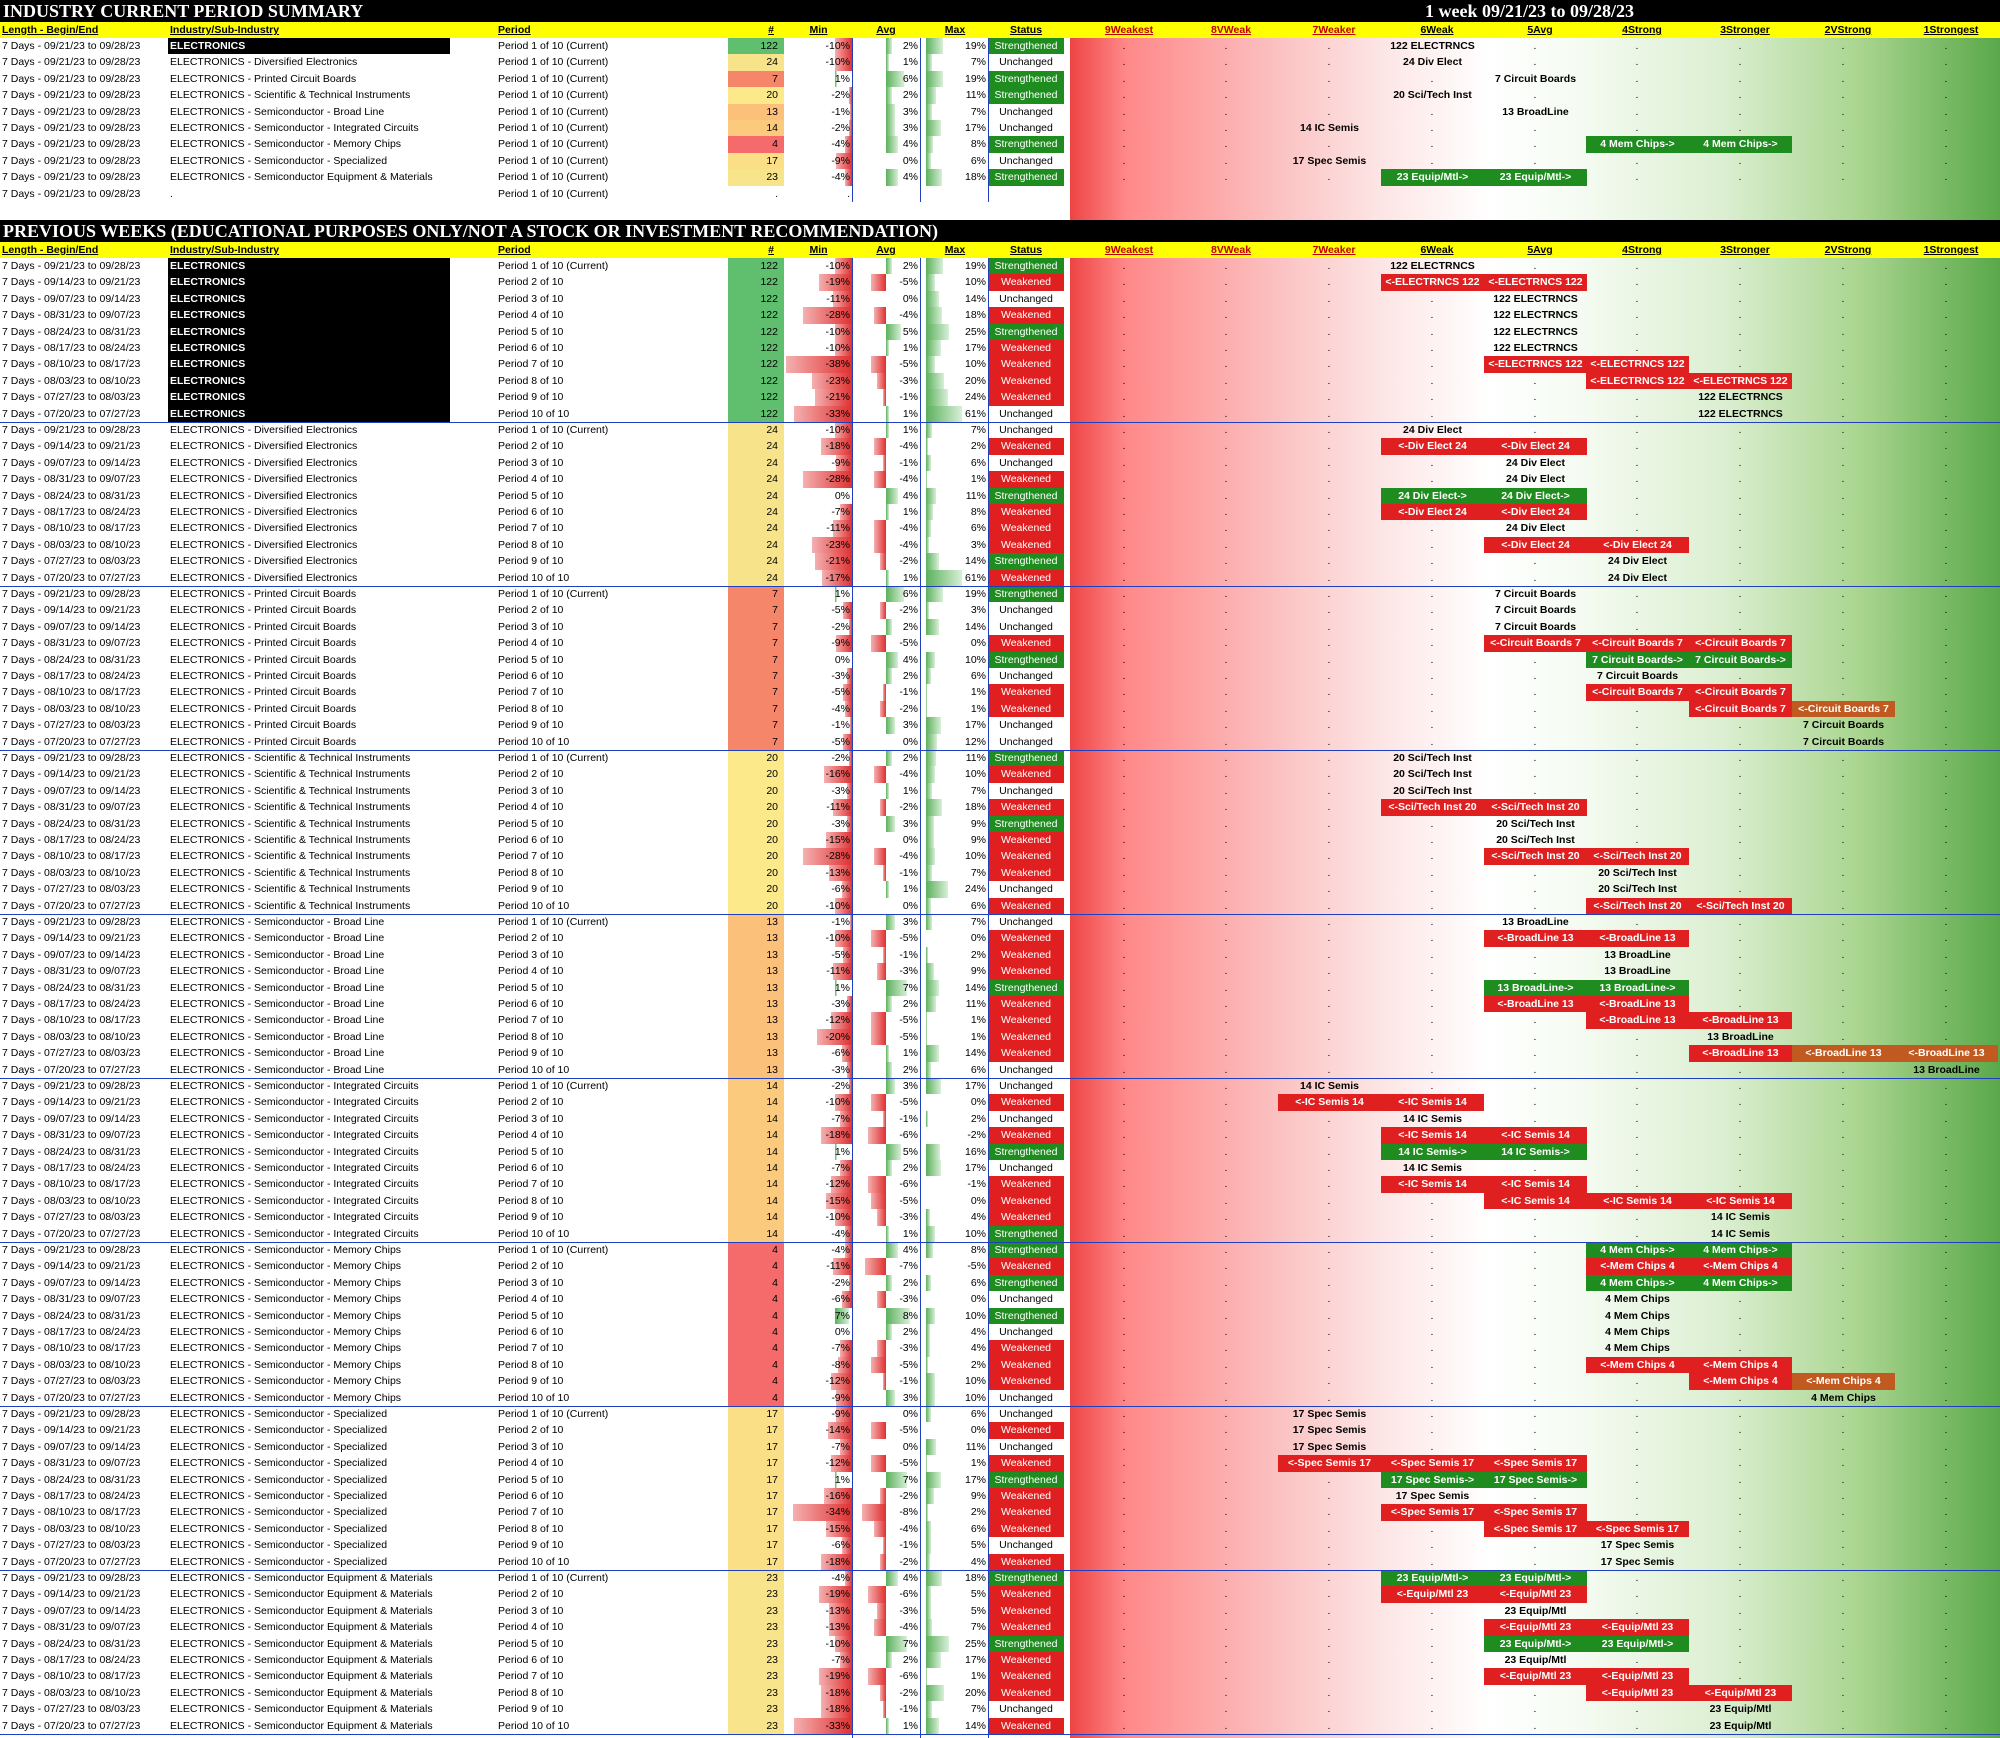  Describe the element at coordinates (908, 774) in the screenshot. I see `row-avg-value: -4%` at that location.